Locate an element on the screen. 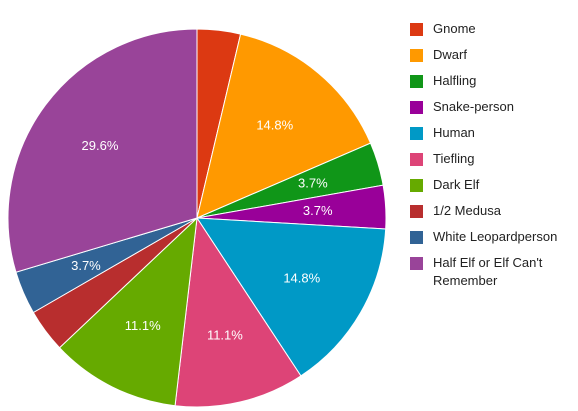 This screenshot has height=411, width=578. pie-slice-dark-elf is located at coordinates (128, 311).